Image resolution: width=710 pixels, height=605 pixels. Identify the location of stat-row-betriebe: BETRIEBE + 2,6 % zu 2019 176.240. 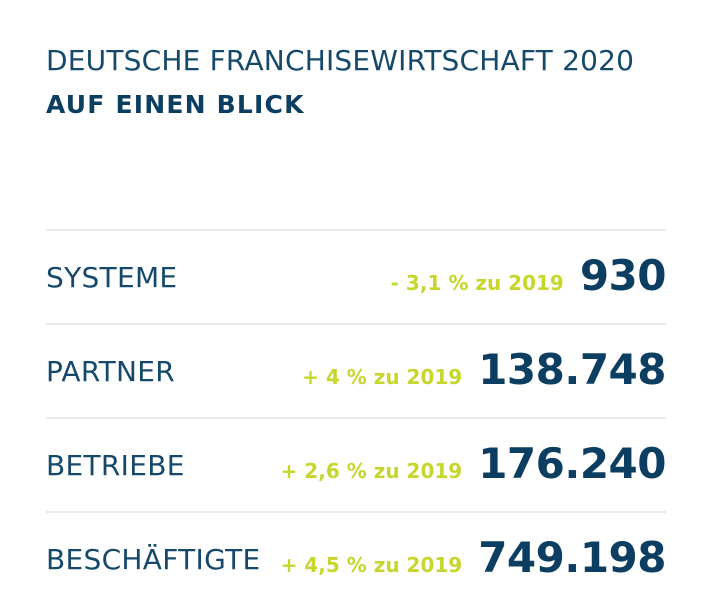
(356, 464).